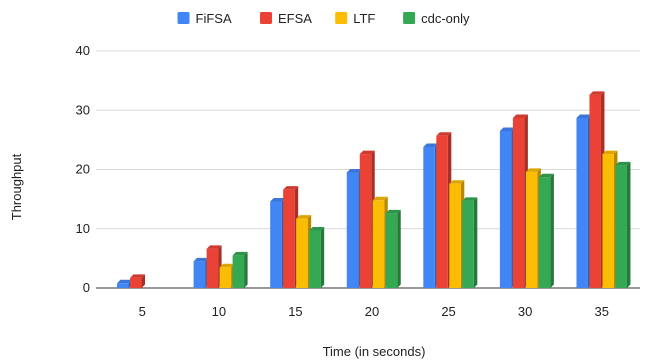  Describe the element at coordinates (142, 311) in the screenshot. I see `x-tick-label: 5` at that location.